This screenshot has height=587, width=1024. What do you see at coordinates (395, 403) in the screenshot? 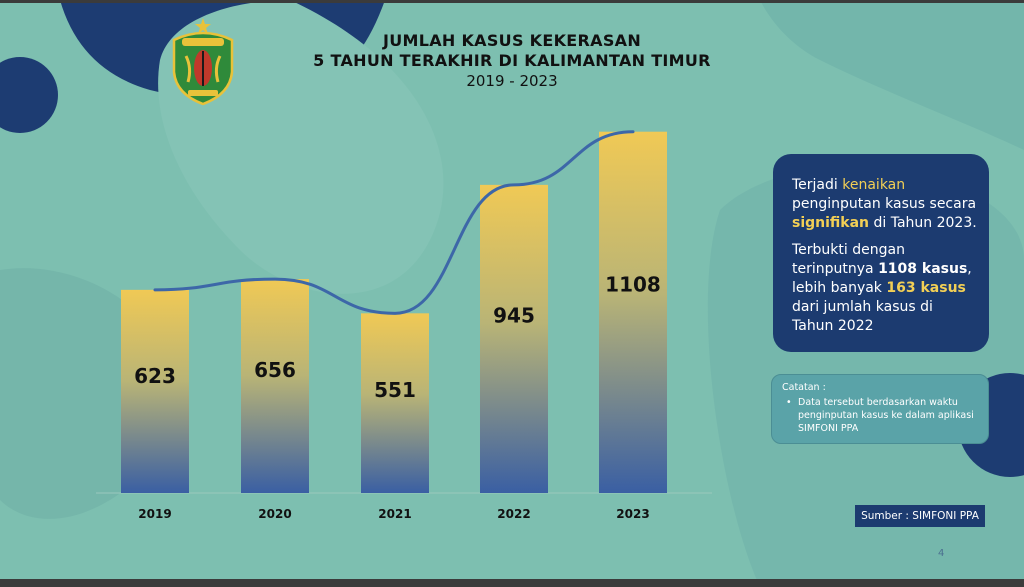
I see `bar-2021` at bounding box center [395, 403].